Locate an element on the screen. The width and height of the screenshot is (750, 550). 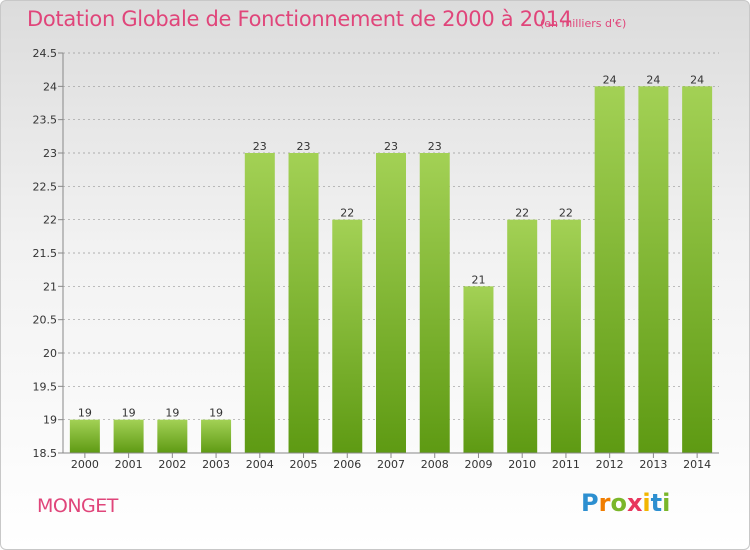
y-tick-label: 20 is located at coordinates (50, 353).